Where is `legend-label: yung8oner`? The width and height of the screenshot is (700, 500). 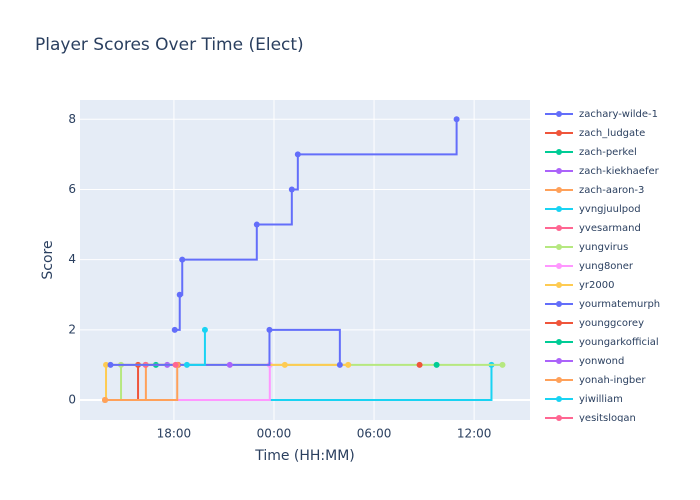 legend-label: yung8oner is located at coordinates (606, 266).